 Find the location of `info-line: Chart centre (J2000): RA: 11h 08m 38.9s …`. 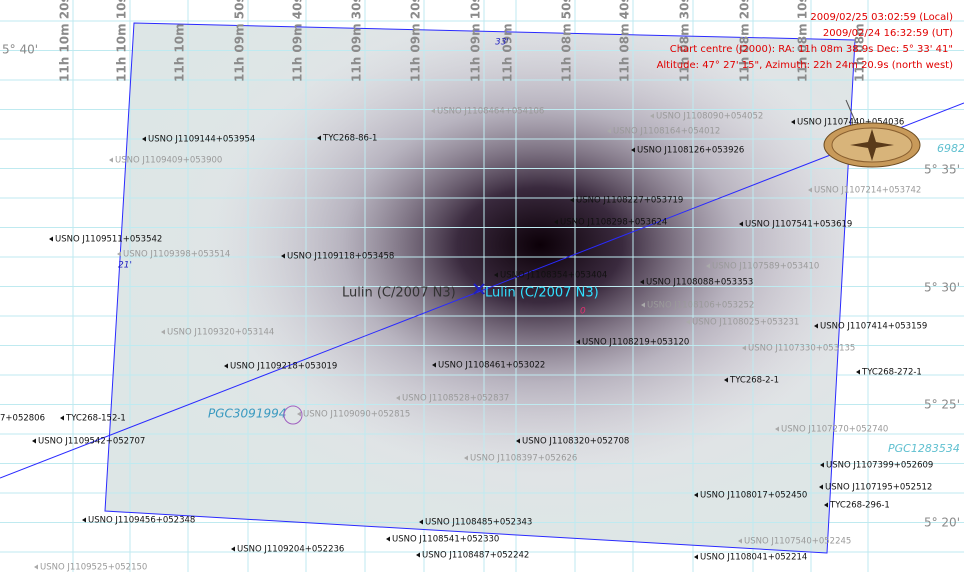

info-line: Chart centre (J2000): RA: 11h 08m 38.9s … is located at coordinates (811, 49).